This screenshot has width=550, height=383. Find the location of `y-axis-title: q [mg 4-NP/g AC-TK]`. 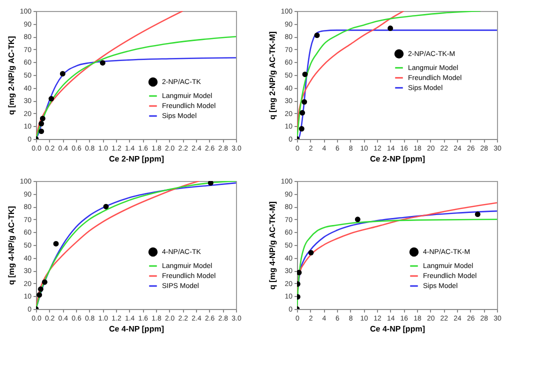

y-axis-title: q [mg 4-NP/g AC-TK] is located at coordinates (11, 245).